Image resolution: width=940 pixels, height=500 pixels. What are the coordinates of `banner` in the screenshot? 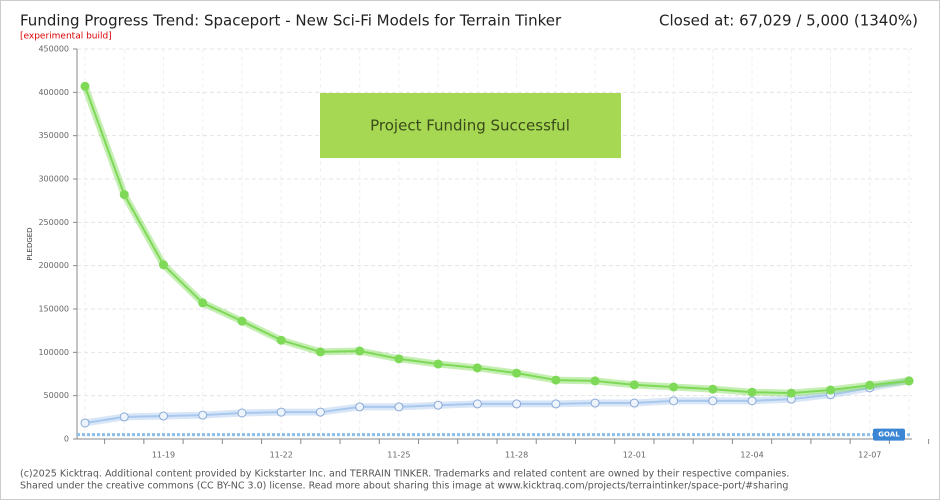 It's located at (470, 125).